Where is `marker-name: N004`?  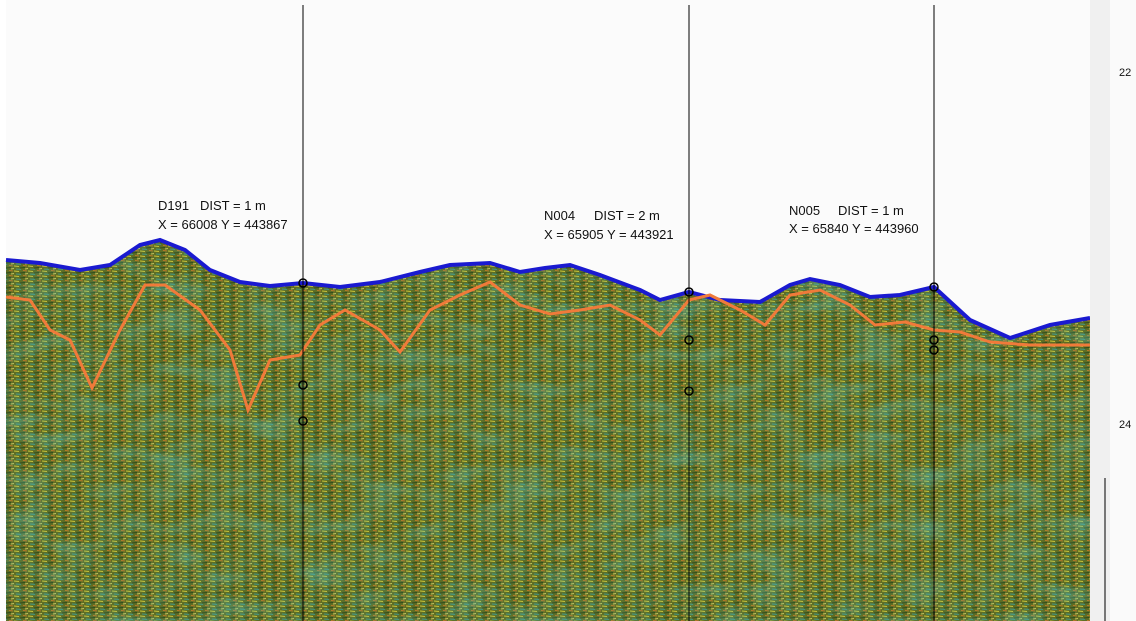 marker-name: N004 is located at coordinates (559, 215).